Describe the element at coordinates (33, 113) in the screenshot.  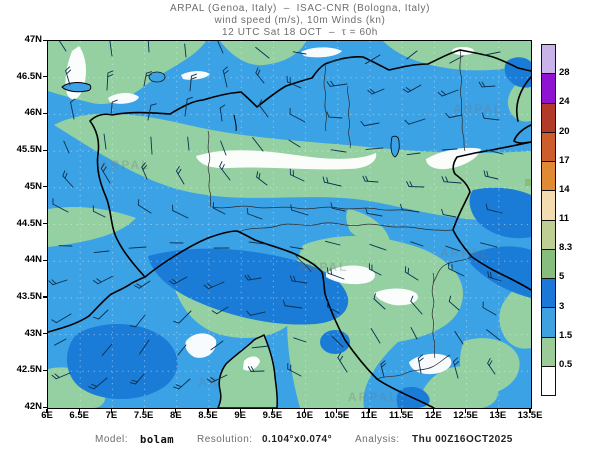
I see `y-tick-label: 46N` at that location.